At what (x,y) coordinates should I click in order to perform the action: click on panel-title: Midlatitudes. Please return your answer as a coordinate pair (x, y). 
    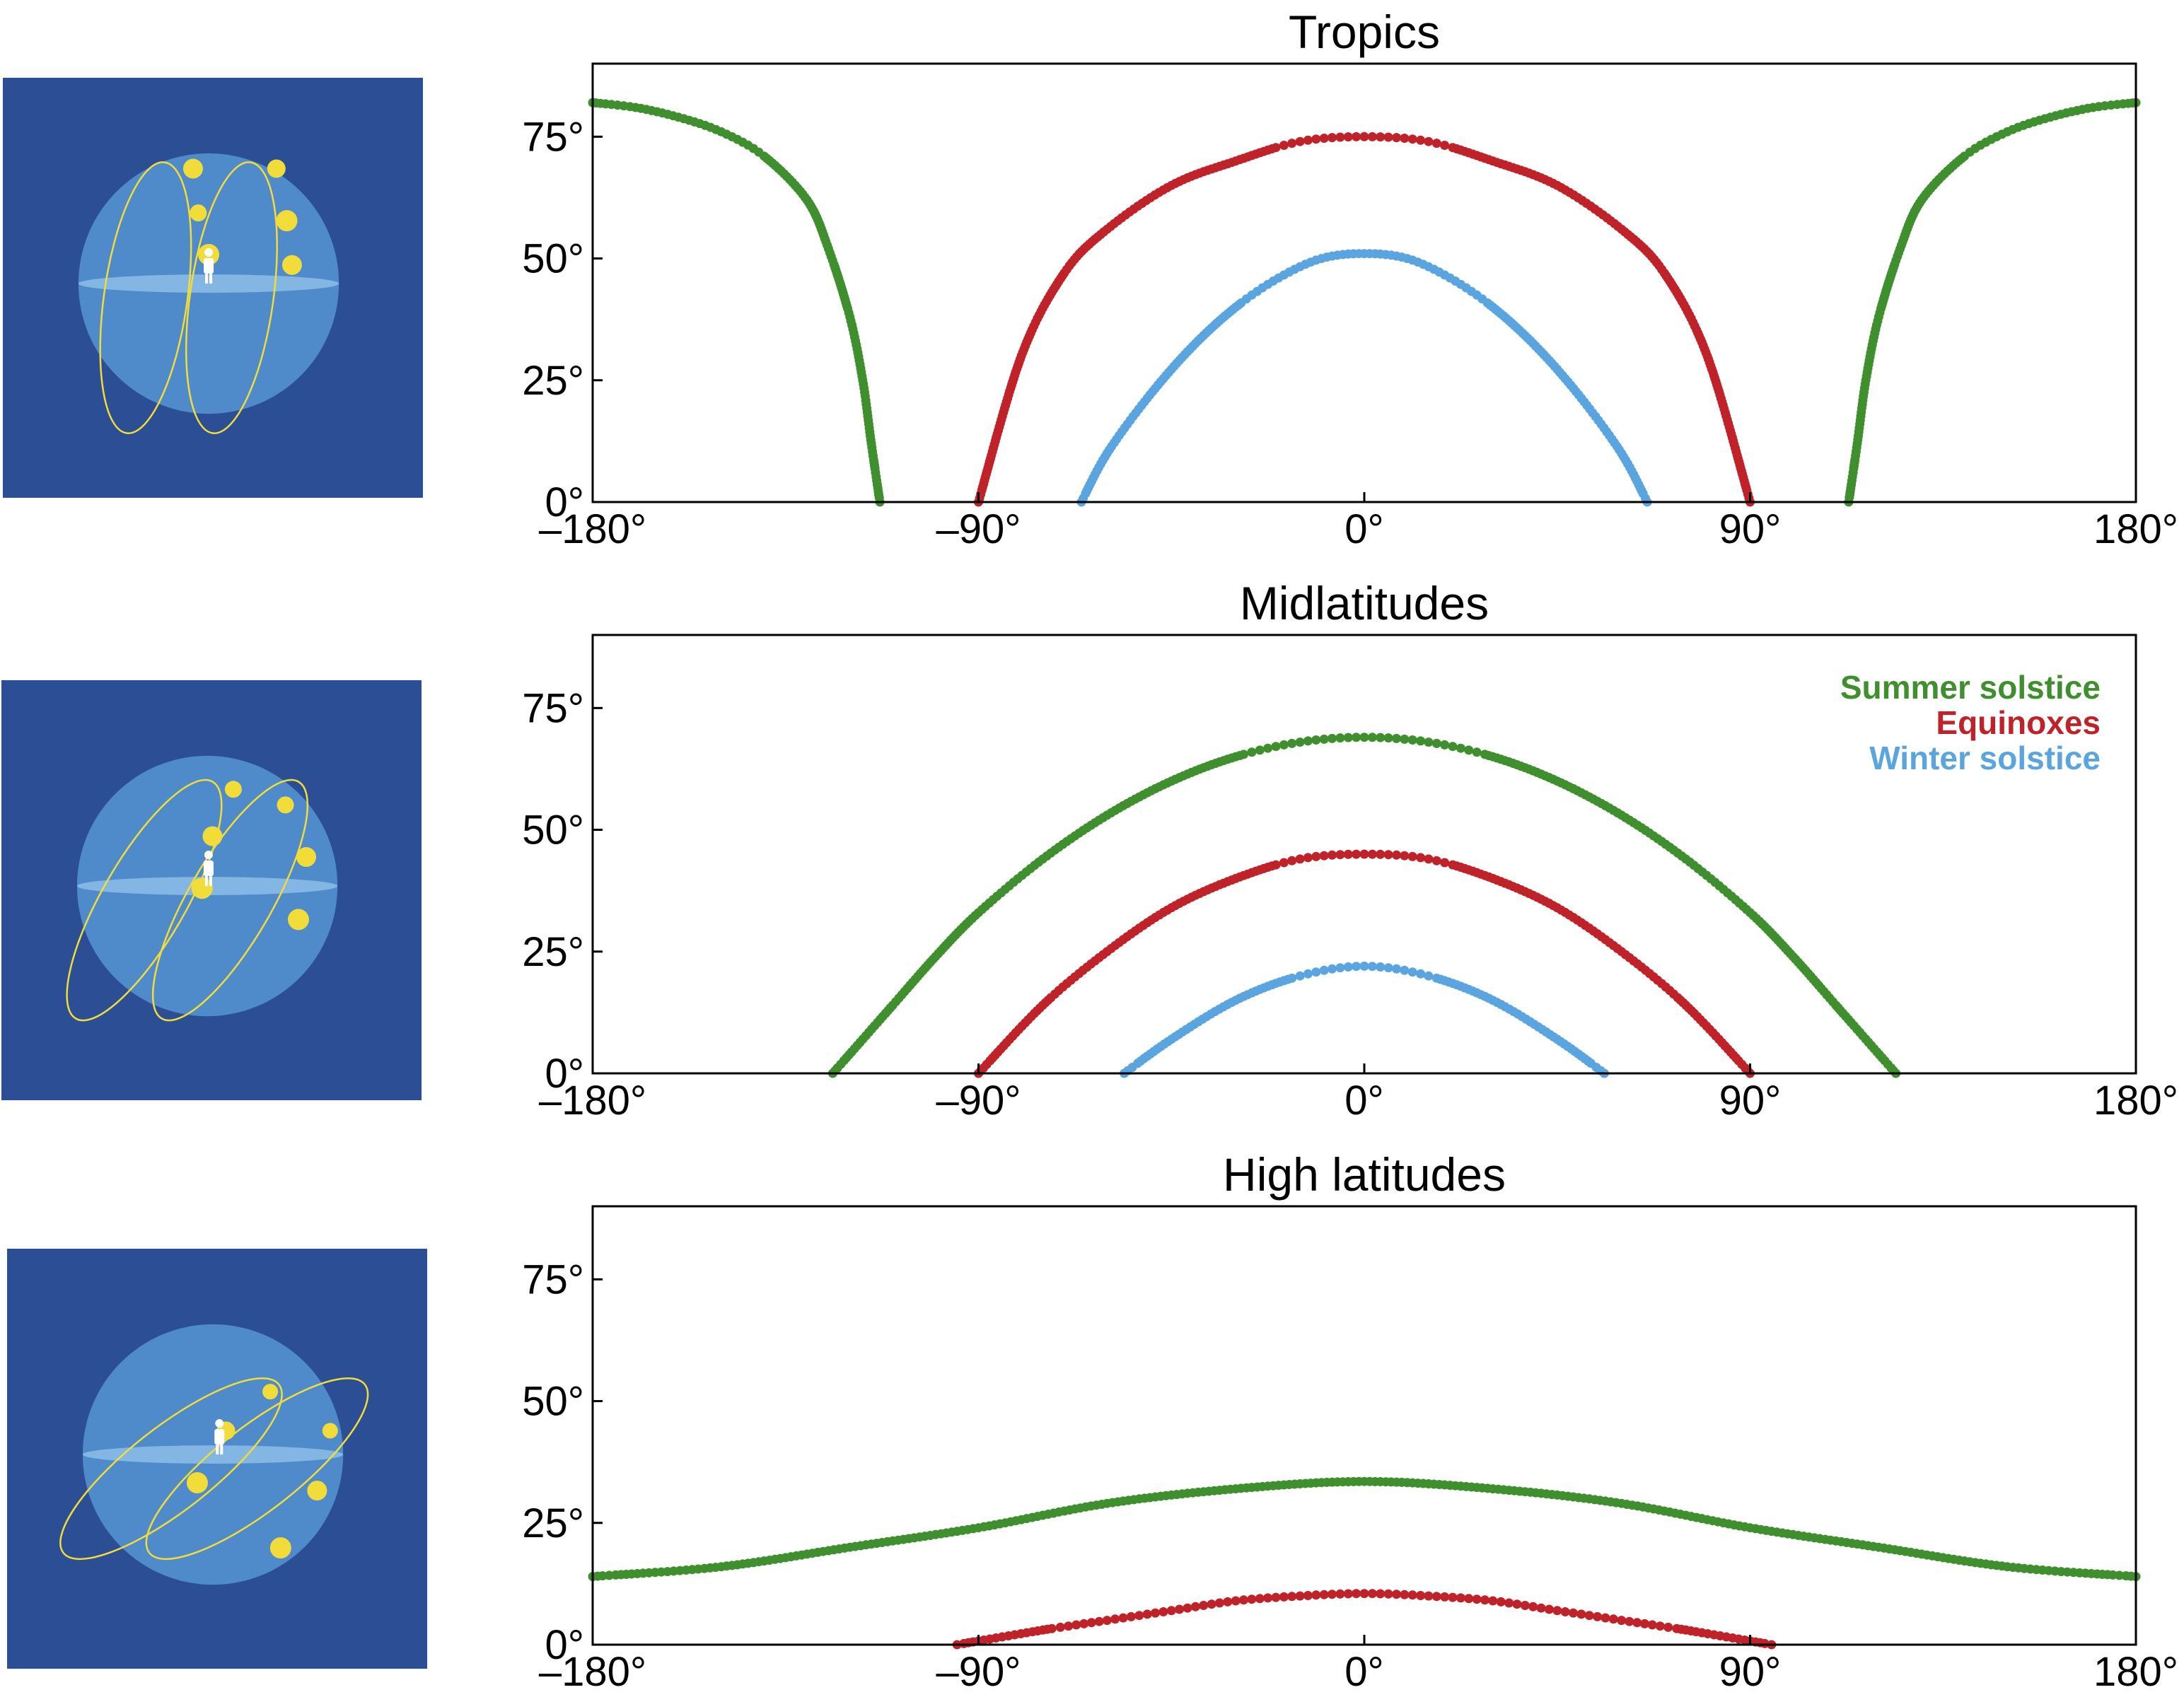
    Looking at the image, I should click on (1364, 603).